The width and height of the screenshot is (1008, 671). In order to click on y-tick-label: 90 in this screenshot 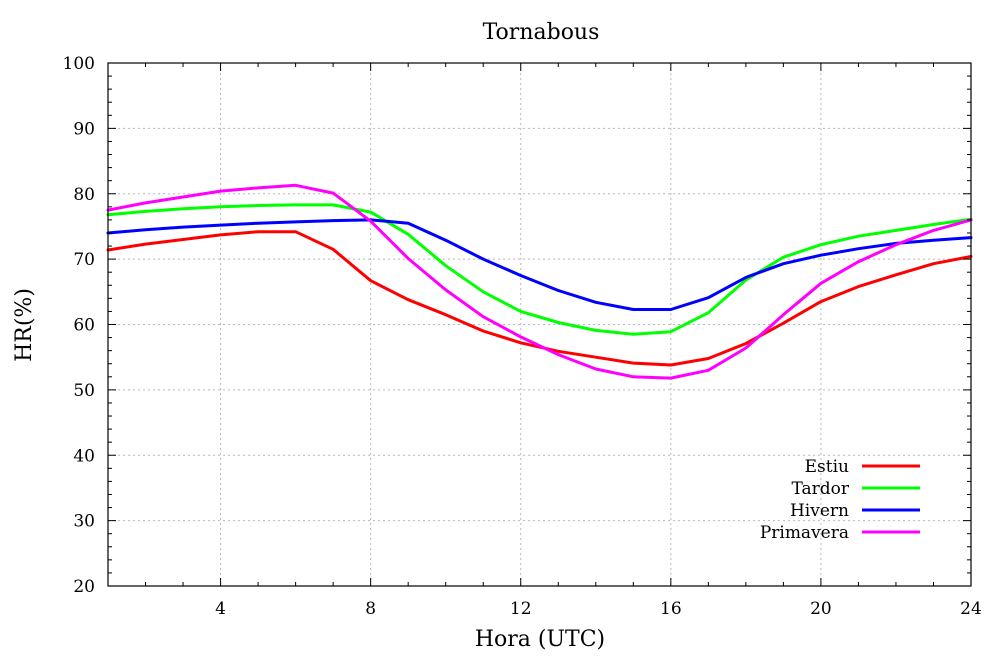, I will do `click(84, 129)`.